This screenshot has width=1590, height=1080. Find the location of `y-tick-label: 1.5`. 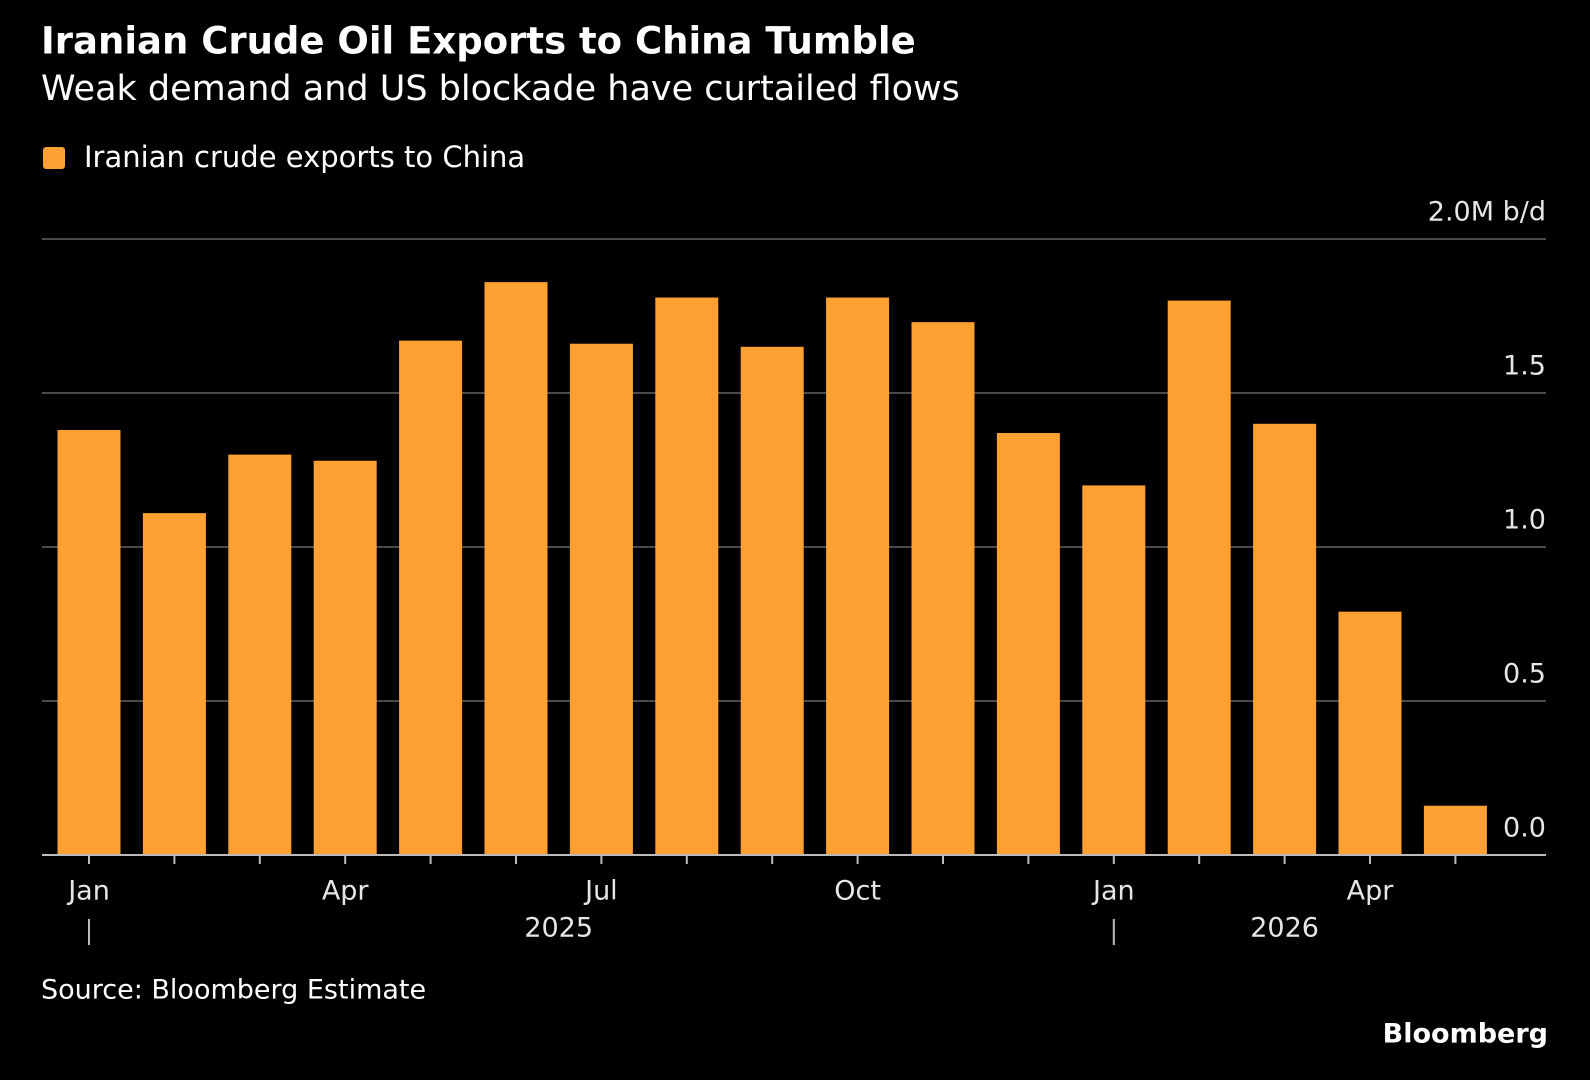

y-tick-label: 1.5 is located at coordinates (1524, 366).